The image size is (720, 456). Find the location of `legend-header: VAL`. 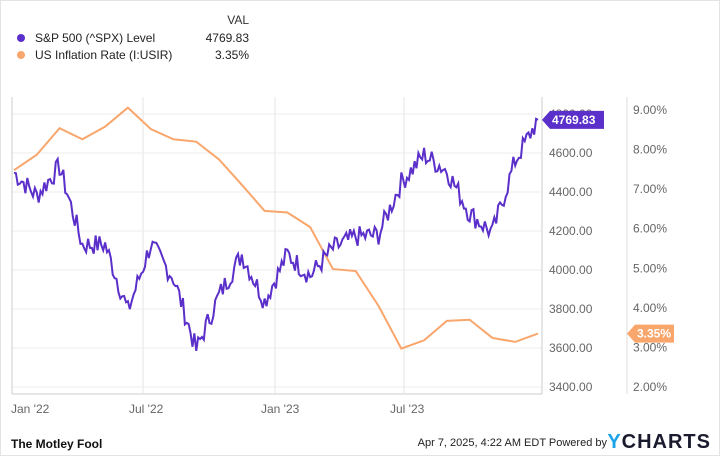

legend-header: VAL is located at coordinates (238, 20).